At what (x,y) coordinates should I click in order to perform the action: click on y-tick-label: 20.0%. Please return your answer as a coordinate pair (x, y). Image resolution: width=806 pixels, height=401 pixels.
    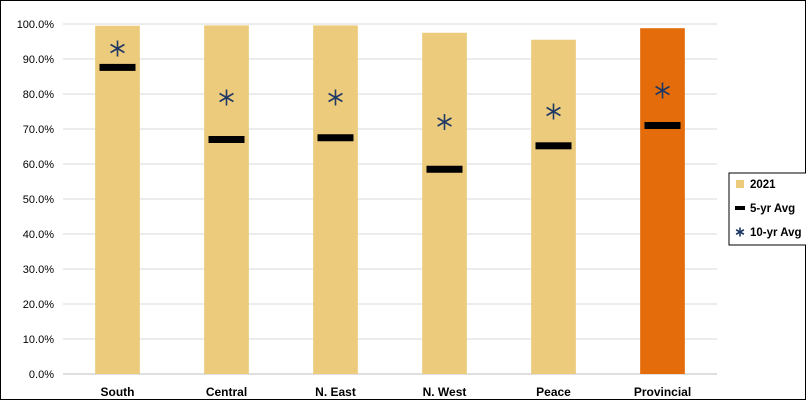
    Looking at the image, I should click on (38, 305).